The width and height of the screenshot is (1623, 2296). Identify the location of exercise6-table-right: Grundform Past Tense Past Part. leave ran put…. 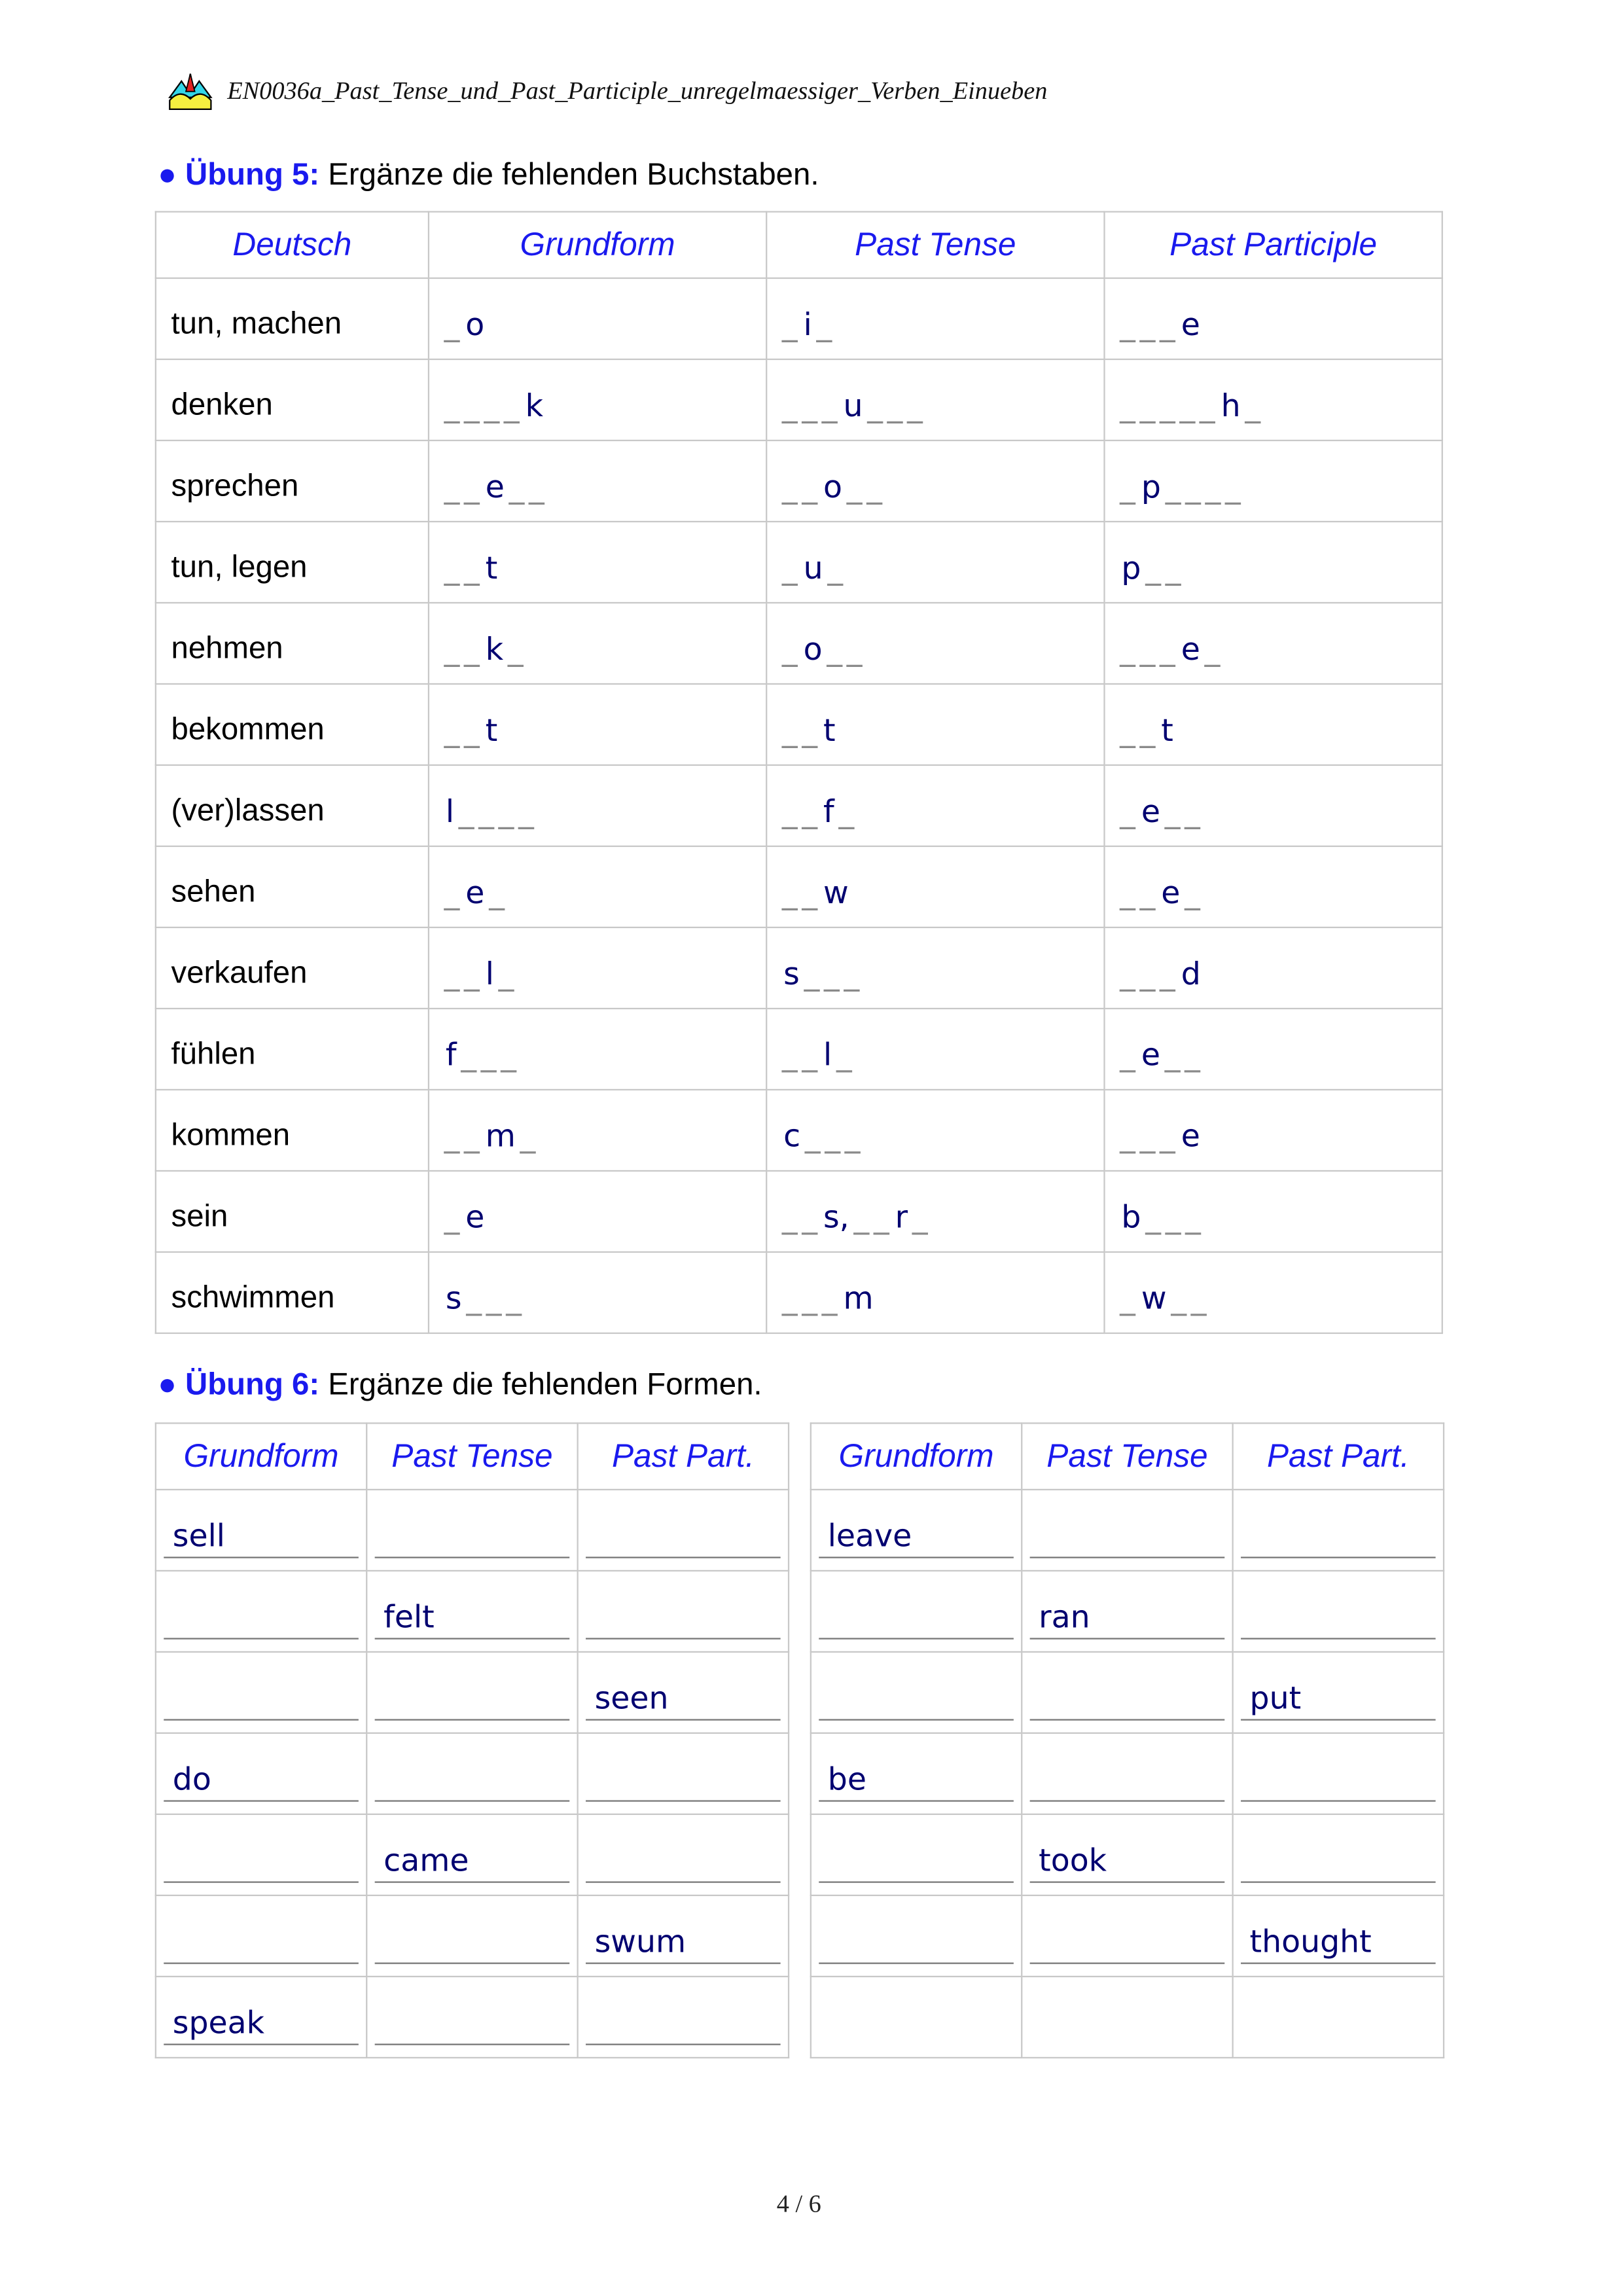
(1127, 1740).